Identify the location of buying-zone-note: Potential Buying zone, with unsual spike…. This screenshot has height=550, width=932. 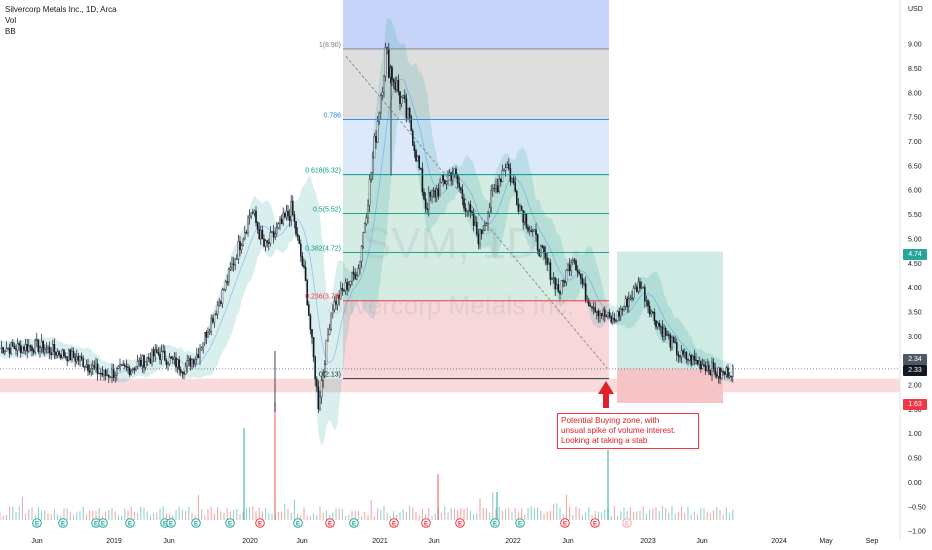
(628, 431).